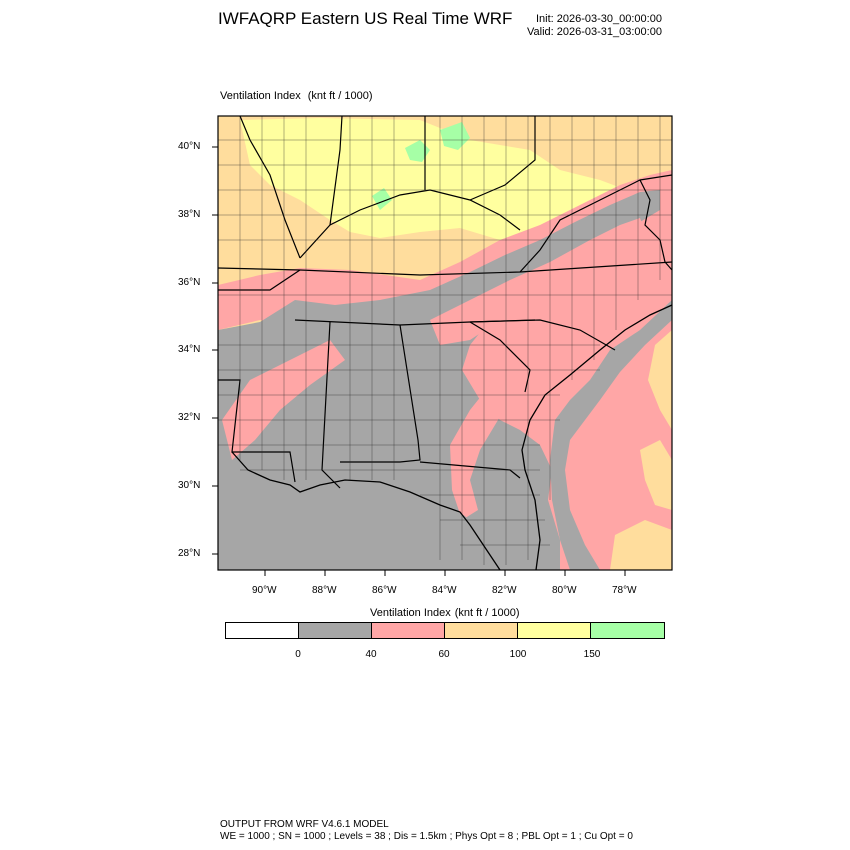 Image resolution: width=850 pixels, height=850 pixels. Describe the element at coordinates (259, 280) in the screenshot. I see `state-line-ar` at that location.